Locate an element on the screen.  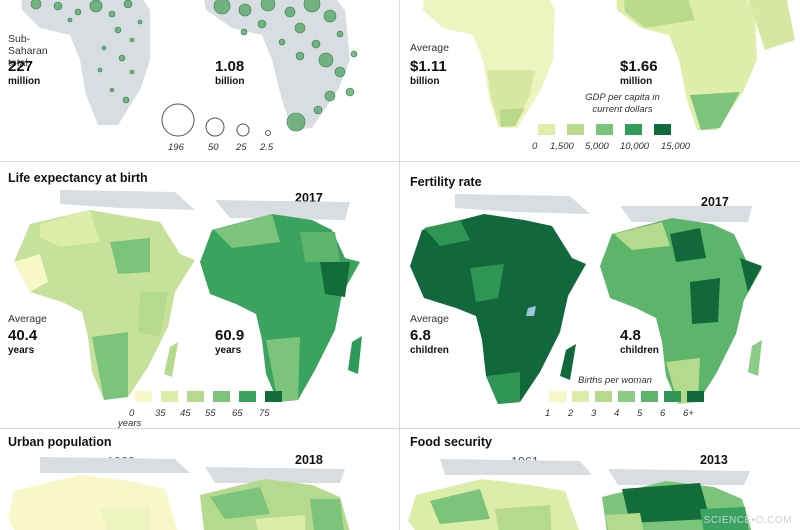
le-legend-tick-55: 55 is located at coordinates (210, 413).